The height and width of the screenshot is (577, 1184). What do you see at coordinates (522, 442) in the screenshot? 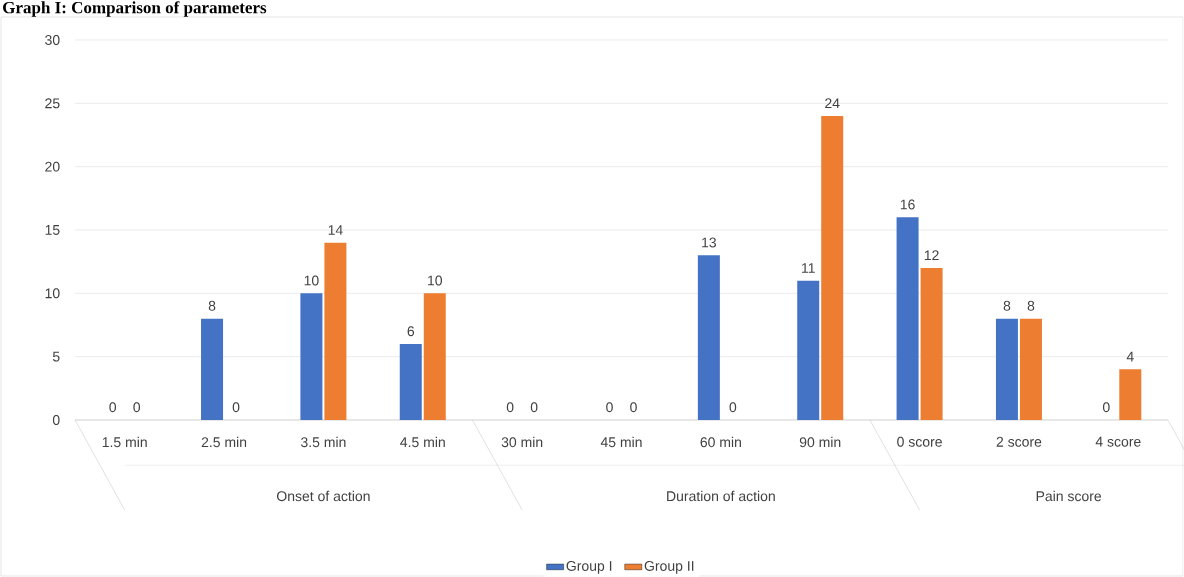
I see `x-tick-label: 30 min` at bounding box center [522, 442].